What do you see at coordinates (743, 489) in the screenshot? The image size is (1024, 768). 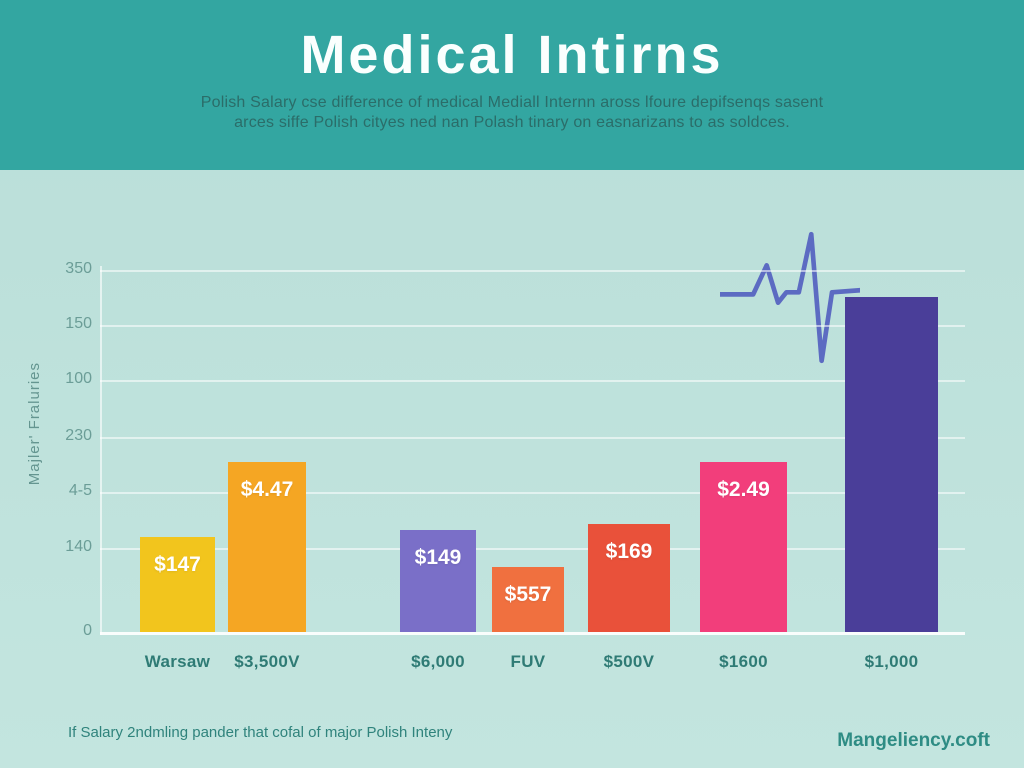 I see `bar-value-label: $2.49` at bounding box center [743, 489].